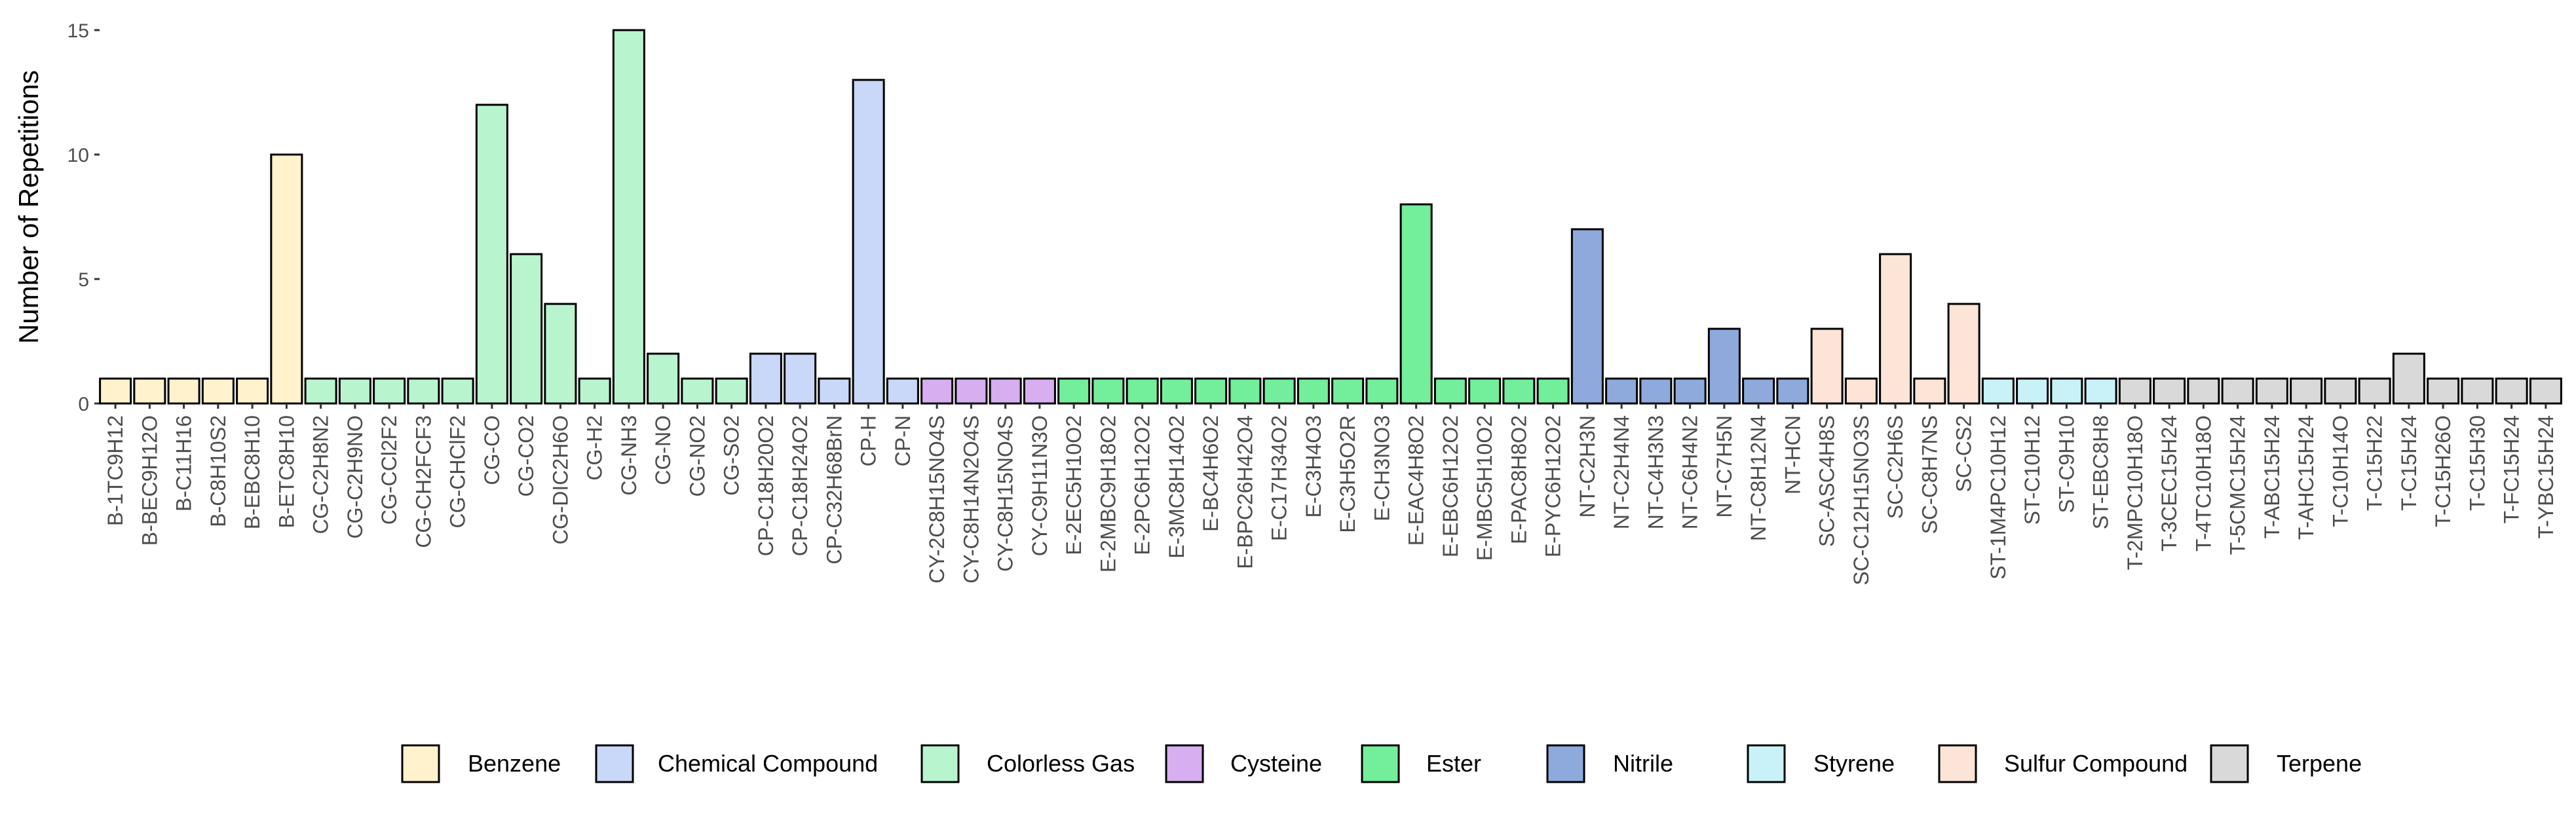  What do you see at coordinates (321, 475) in the screenshot?
I see `x-tick-label: CG-C2H8N2` at bounding box center [321, 475].